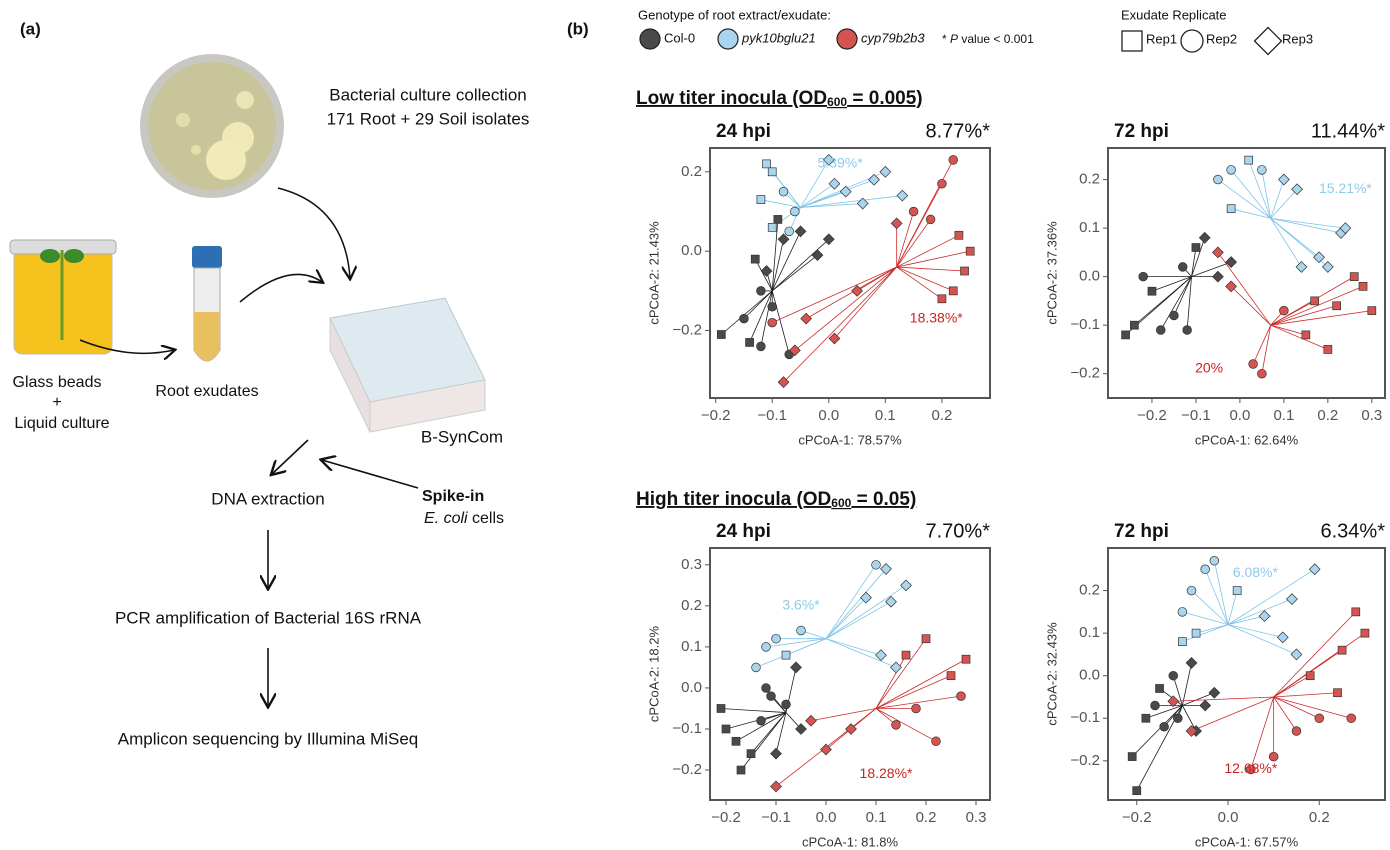 Image resolution: width=1390 pixels, height=850 pixels. Describe the element at coordinates (653, 273) in the screenshot. I see `y-axis-label: cPCoA-2: 21.43%` at that location.